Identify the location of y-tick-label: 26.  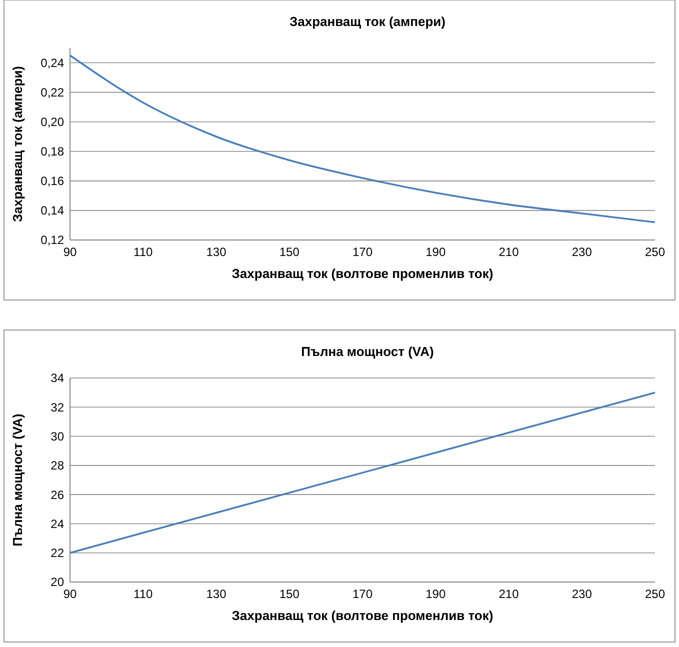
(57, 495).